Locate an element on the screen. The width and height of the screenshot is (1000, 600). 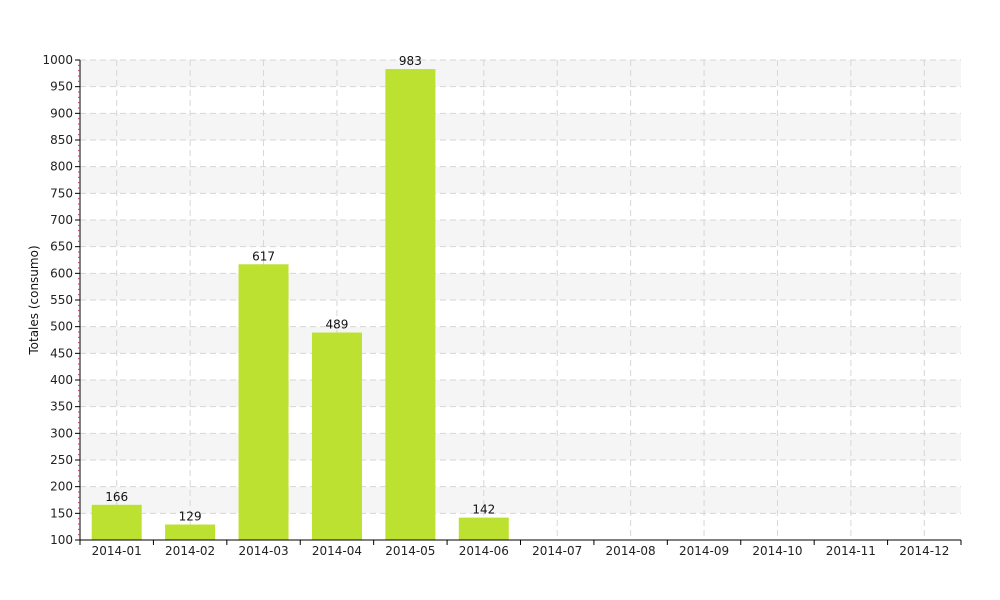
x-tick-label-2014-11: 2014-11 is located at coordinates (851, 551).